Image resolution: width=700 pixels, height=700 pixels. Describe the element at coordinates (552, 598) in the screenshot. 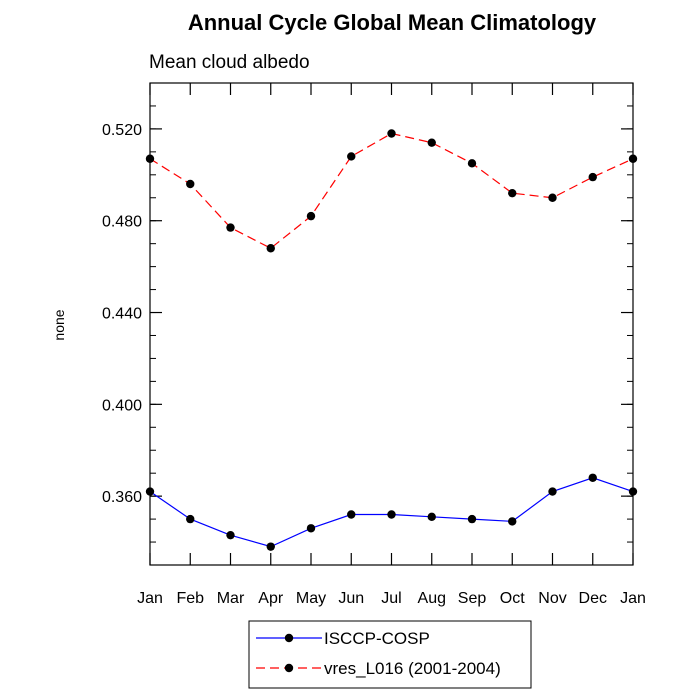

I see `x-tick-label: Nov` at that location.